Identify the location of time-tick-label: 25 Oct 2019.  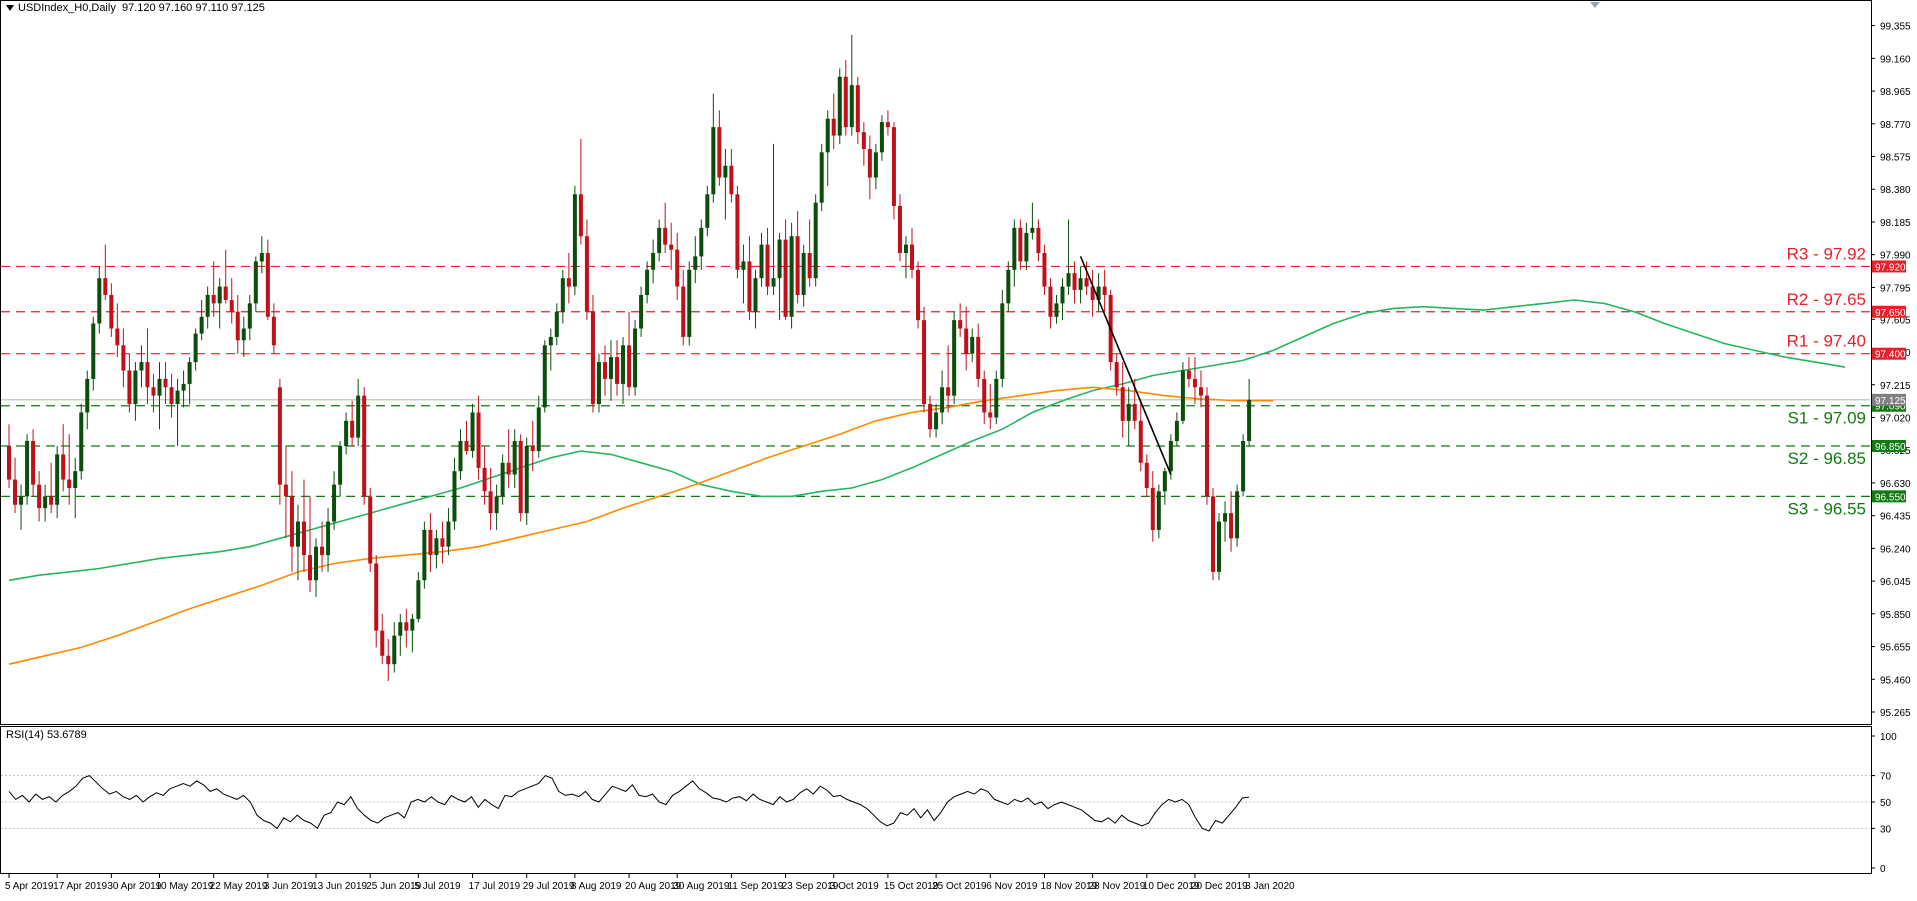
(959, 886).